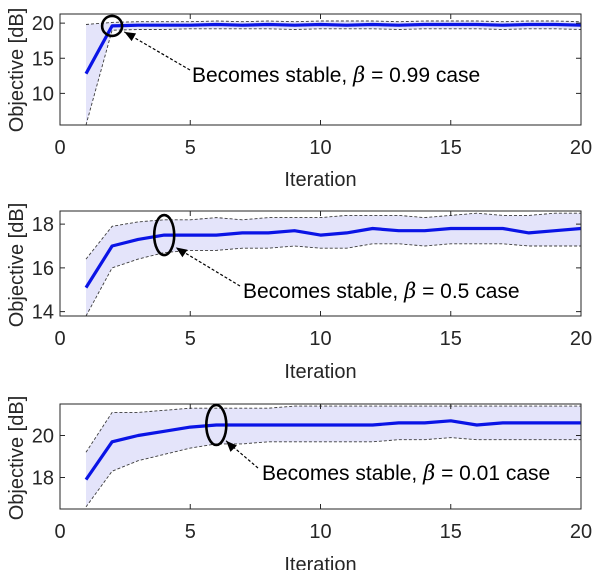  I want to click on band-upper-edge, so click(333, 22).